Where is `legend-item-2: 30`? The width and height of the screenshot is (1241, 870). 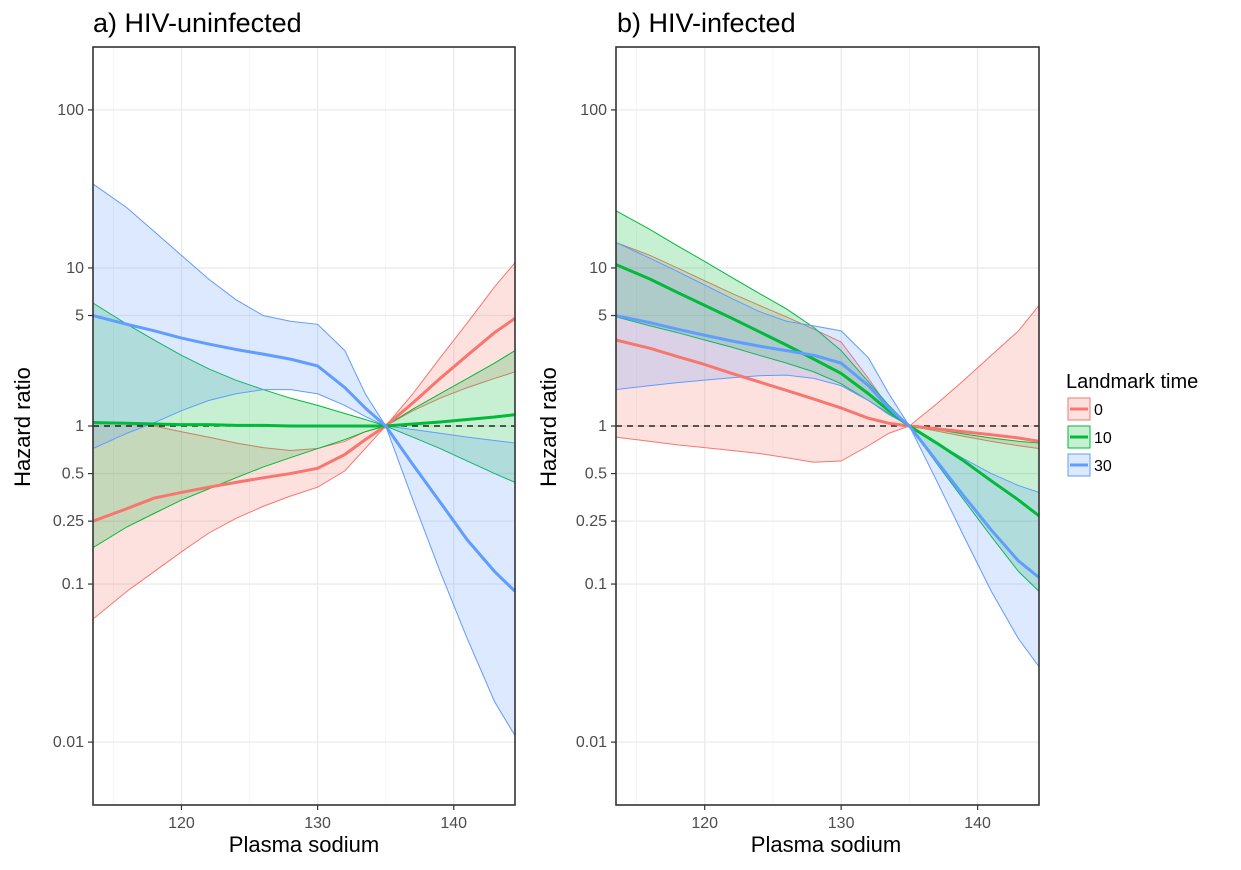 legend-item-2: 30 is located at coordinates (1089, 465).